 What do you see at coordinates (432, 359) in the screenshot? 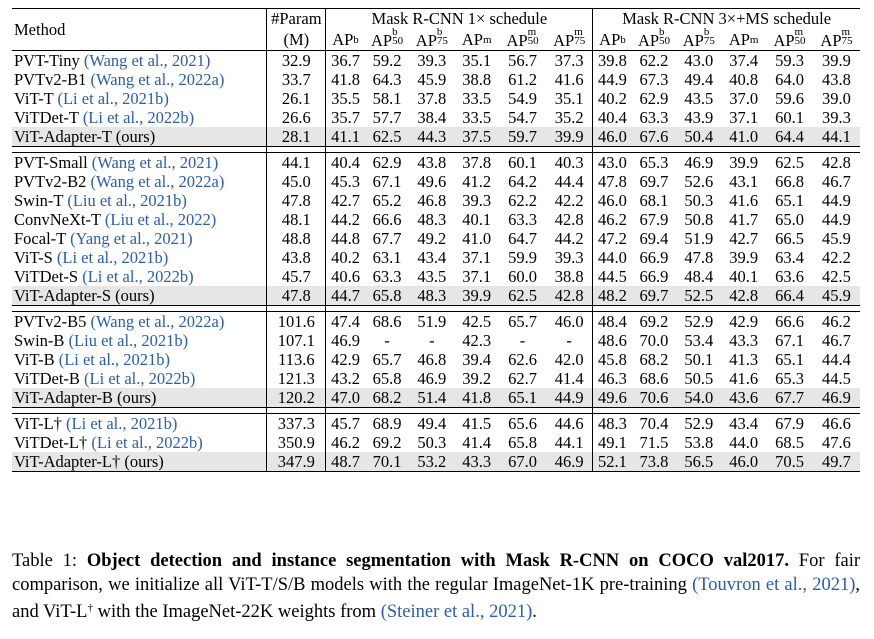
I see `value-cell: 46.8` at bounding box center [432, 359].